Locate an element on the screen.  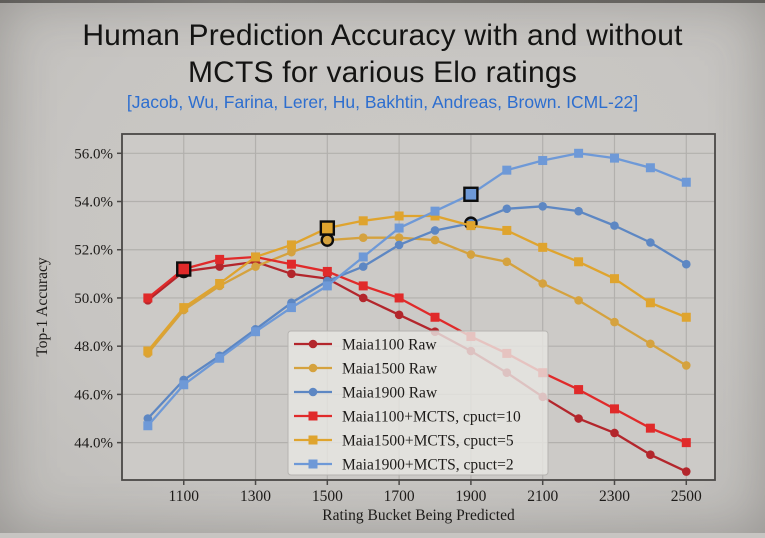
legend-label: Maia1900+MCTS, cpuct=2 is located at coordinates (428, 465).